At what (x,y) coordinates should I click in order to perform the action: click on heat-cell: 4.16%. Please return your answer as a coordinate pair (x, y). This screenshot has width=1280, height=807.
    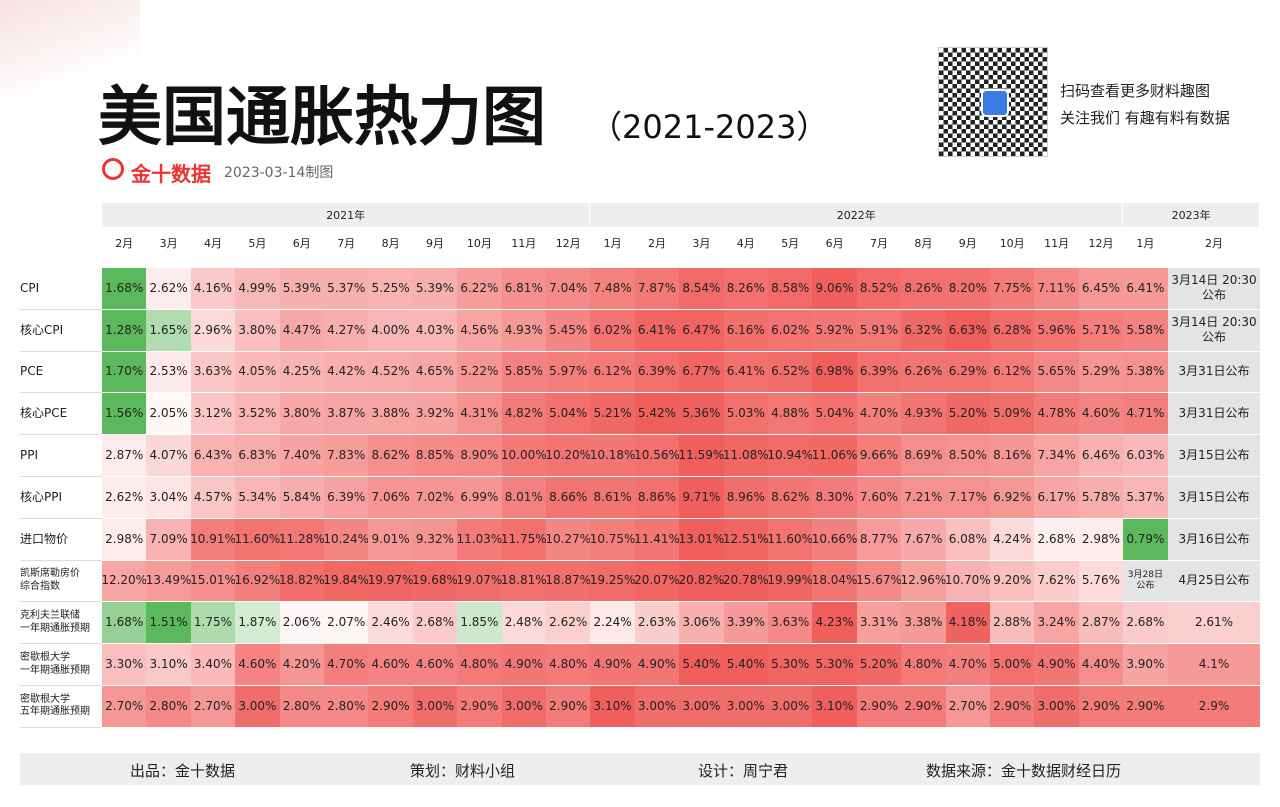
    Looking at the image, I should click on (213, 289).